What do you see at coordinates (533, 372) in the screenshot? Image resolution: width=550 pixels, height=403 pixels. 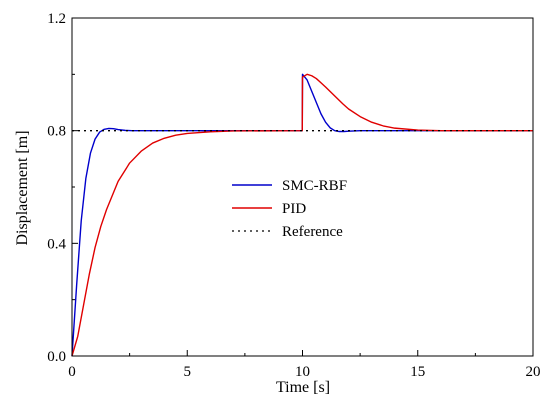 I see `x-tick-label: 20` at bounding box center [533, 372].